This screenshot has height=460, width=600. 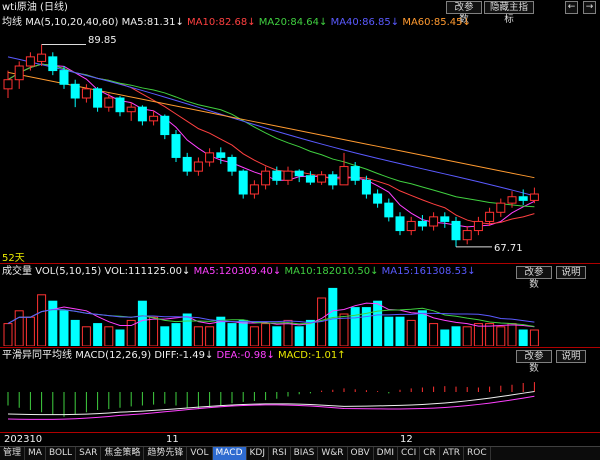 What do you see at coordinates (35, 453) in the screenshot?
I see `tab-ma: MA` at bounding box center [35, 453].